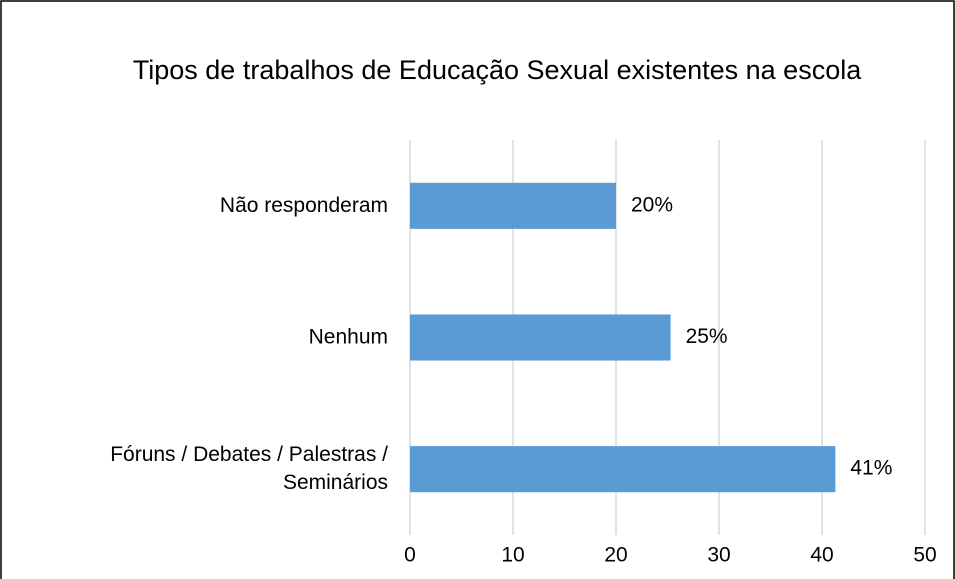 This screenshot has width=955, height=579. I want to click on text-line: Não responderam, so click(304, 204).